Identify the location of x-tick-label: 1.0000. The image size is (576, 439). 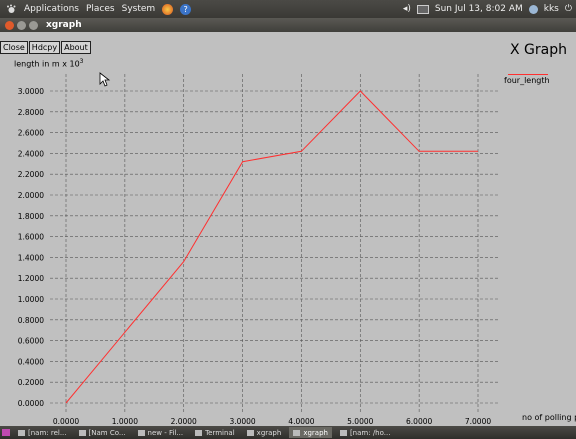
(125, 421).